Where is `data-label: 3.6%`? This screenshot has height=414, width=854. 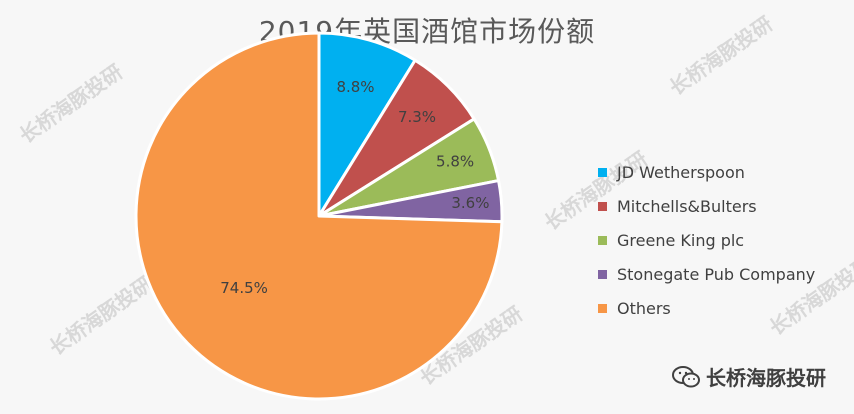 data-label: 3.6% is located at coordinates (470, 203).